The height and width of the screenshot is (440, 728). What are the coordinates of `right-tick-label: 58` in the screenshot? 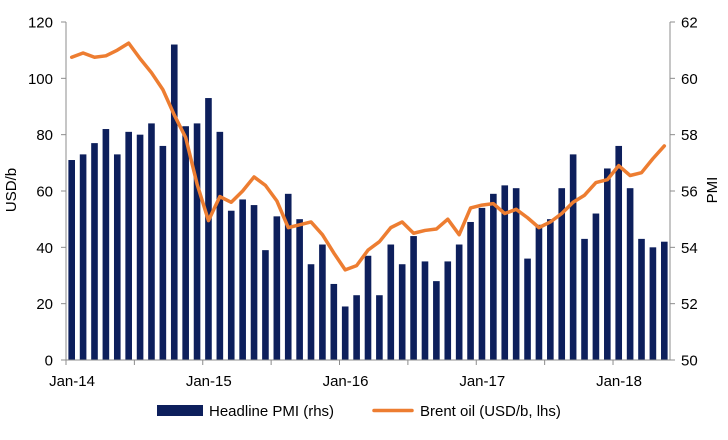 It's located at (689, 135).